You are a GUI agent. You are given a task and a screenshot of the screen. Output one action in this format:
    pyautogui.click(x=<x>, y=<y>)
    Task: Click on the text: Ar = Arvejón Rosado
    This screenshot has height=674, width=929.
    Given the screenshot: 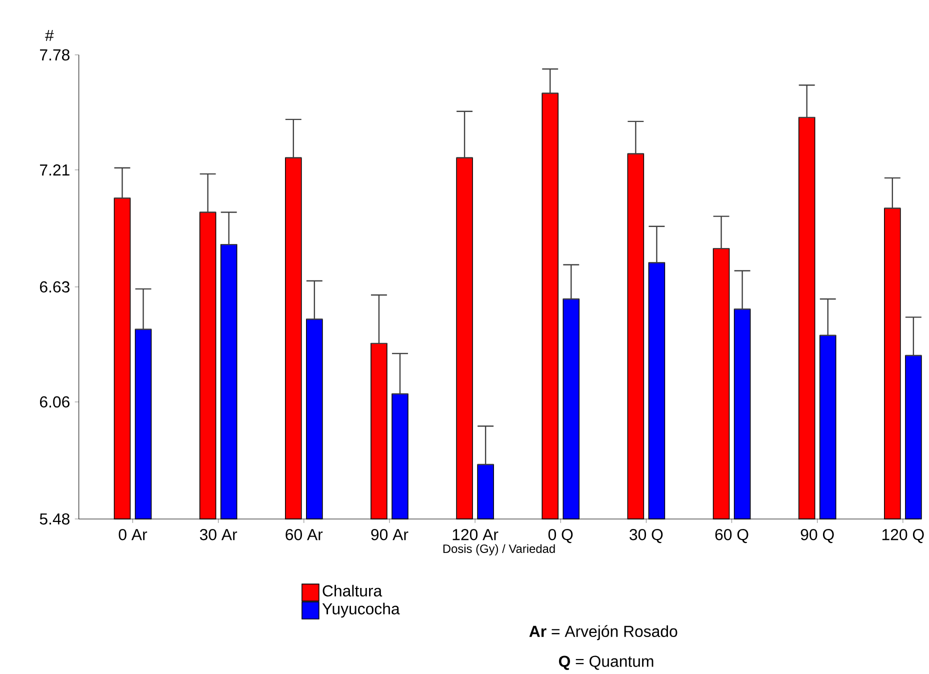 What is the action you would take?
    pyautogui.click(x=603, y=632)
    